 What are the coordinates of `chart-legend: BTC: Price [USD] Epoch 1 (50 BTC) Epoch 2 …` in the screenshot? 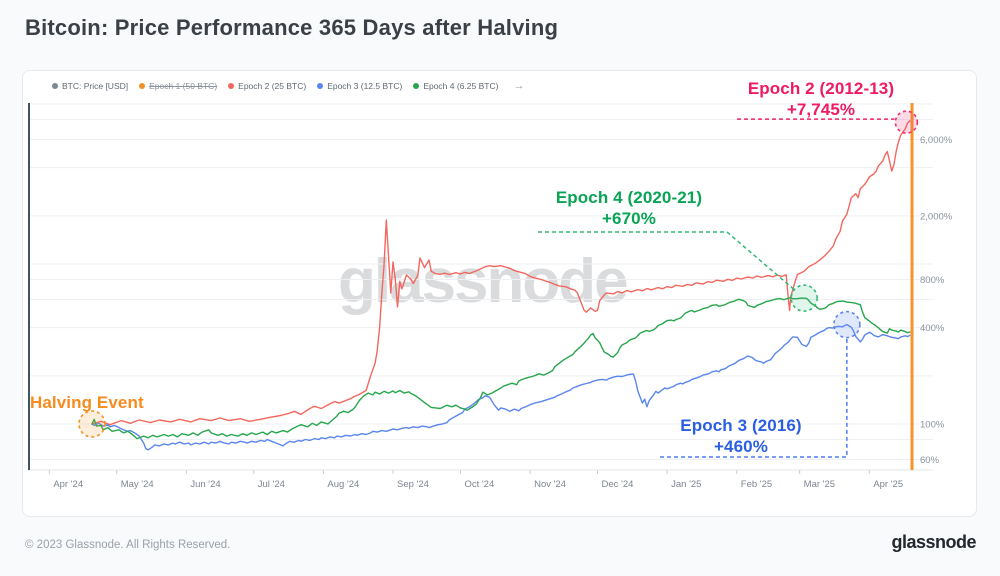 It's located at (288, 86).